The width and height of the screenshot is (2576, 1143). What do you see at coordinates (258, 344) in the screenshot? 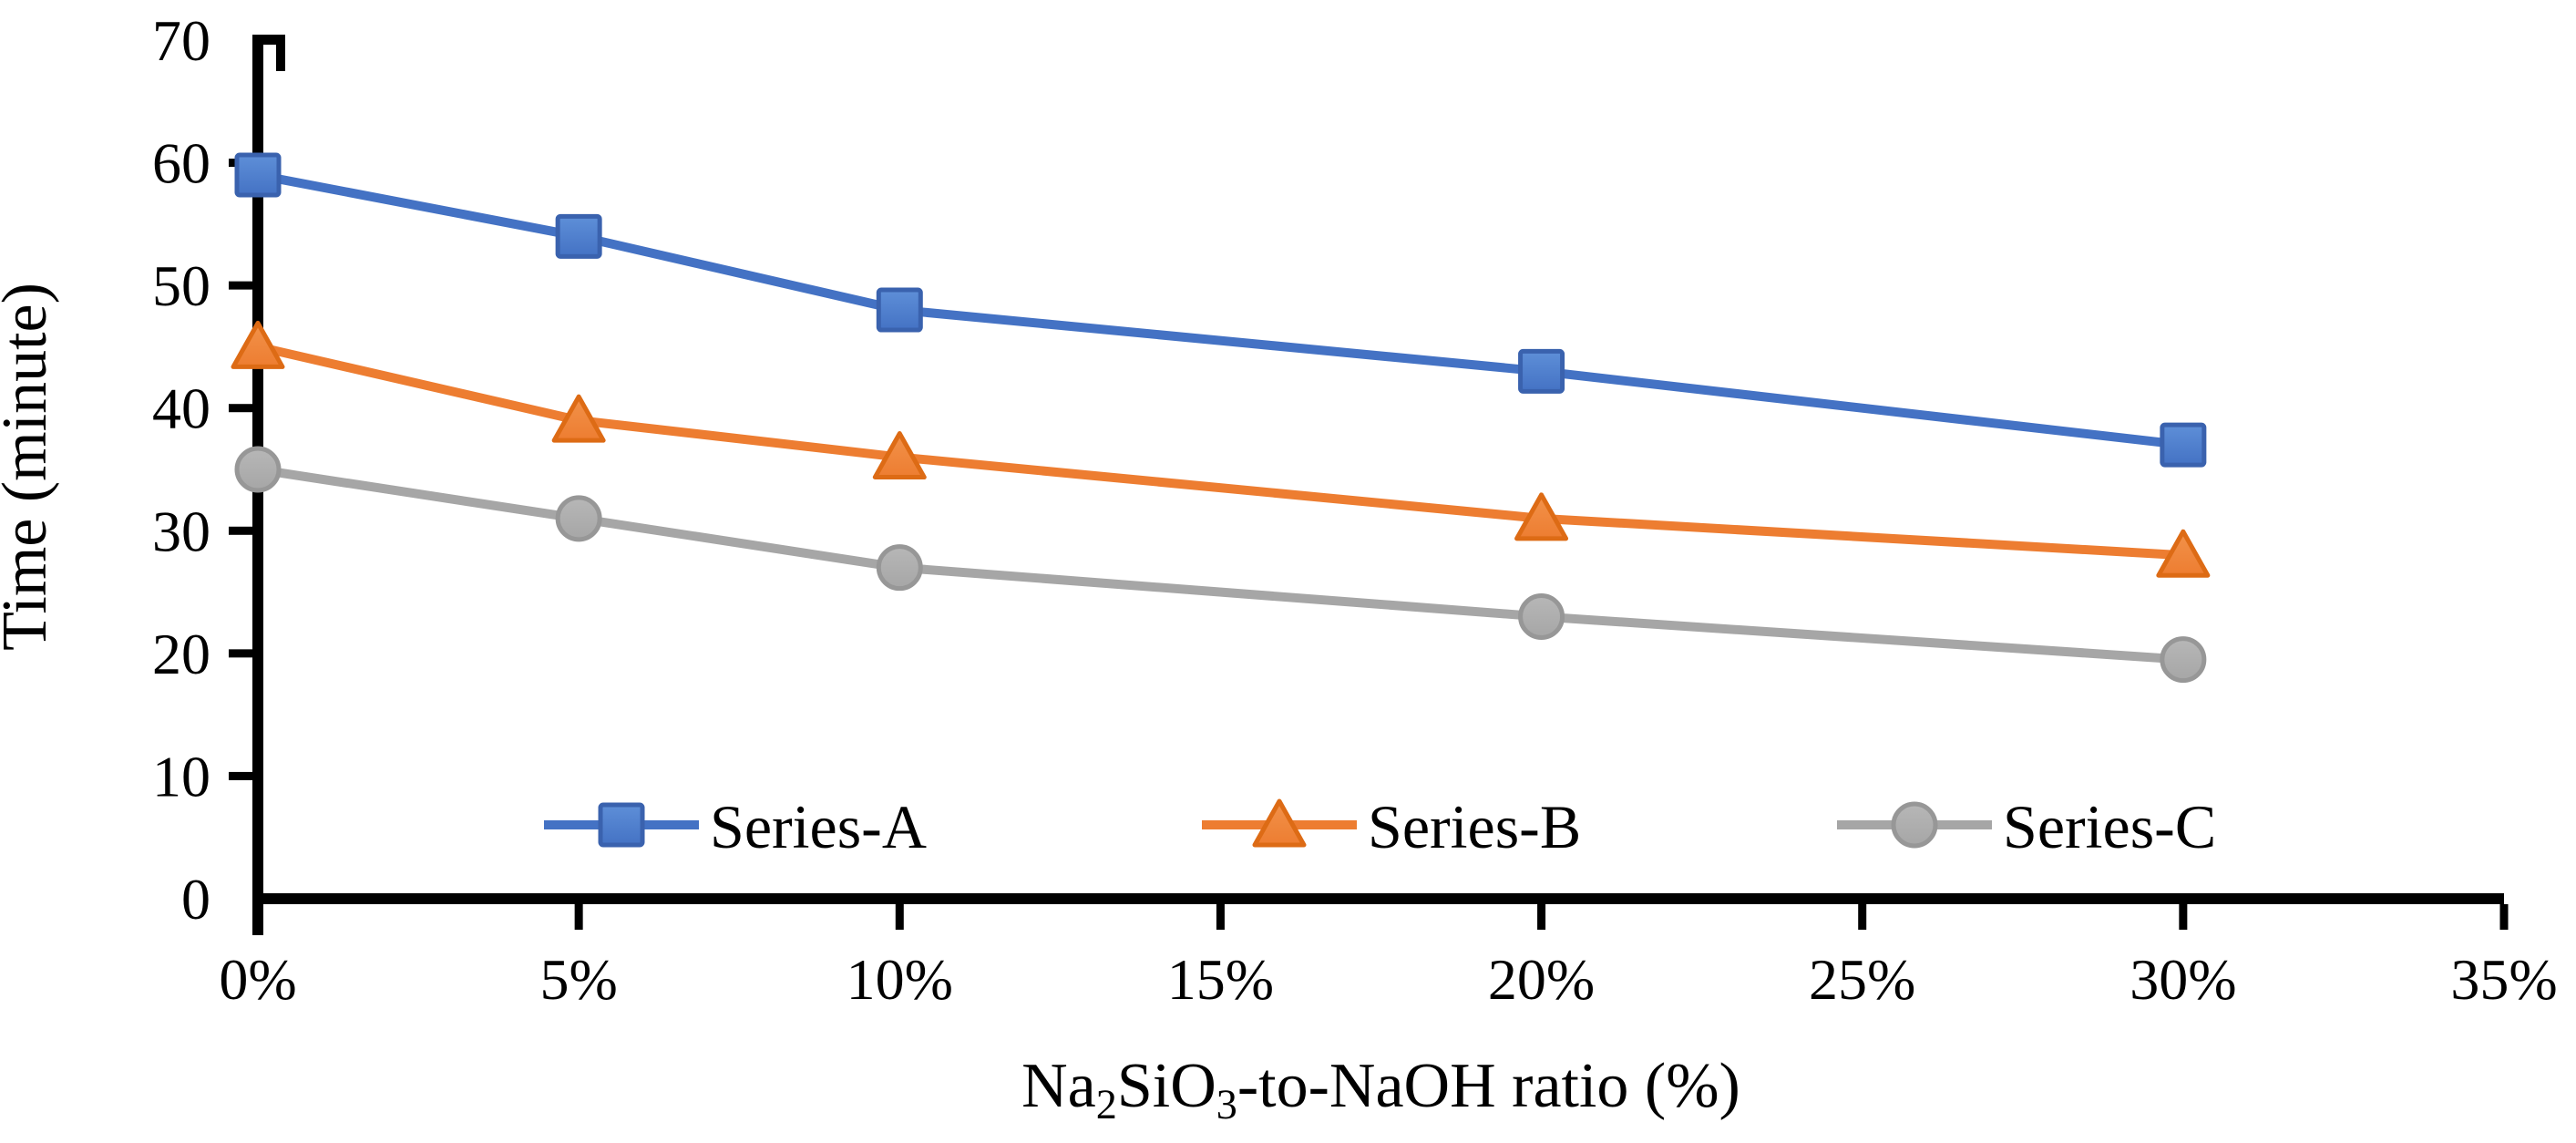
I see `data-point-series-b-0pct-triangle-marker` at bounding box center [258, 344].